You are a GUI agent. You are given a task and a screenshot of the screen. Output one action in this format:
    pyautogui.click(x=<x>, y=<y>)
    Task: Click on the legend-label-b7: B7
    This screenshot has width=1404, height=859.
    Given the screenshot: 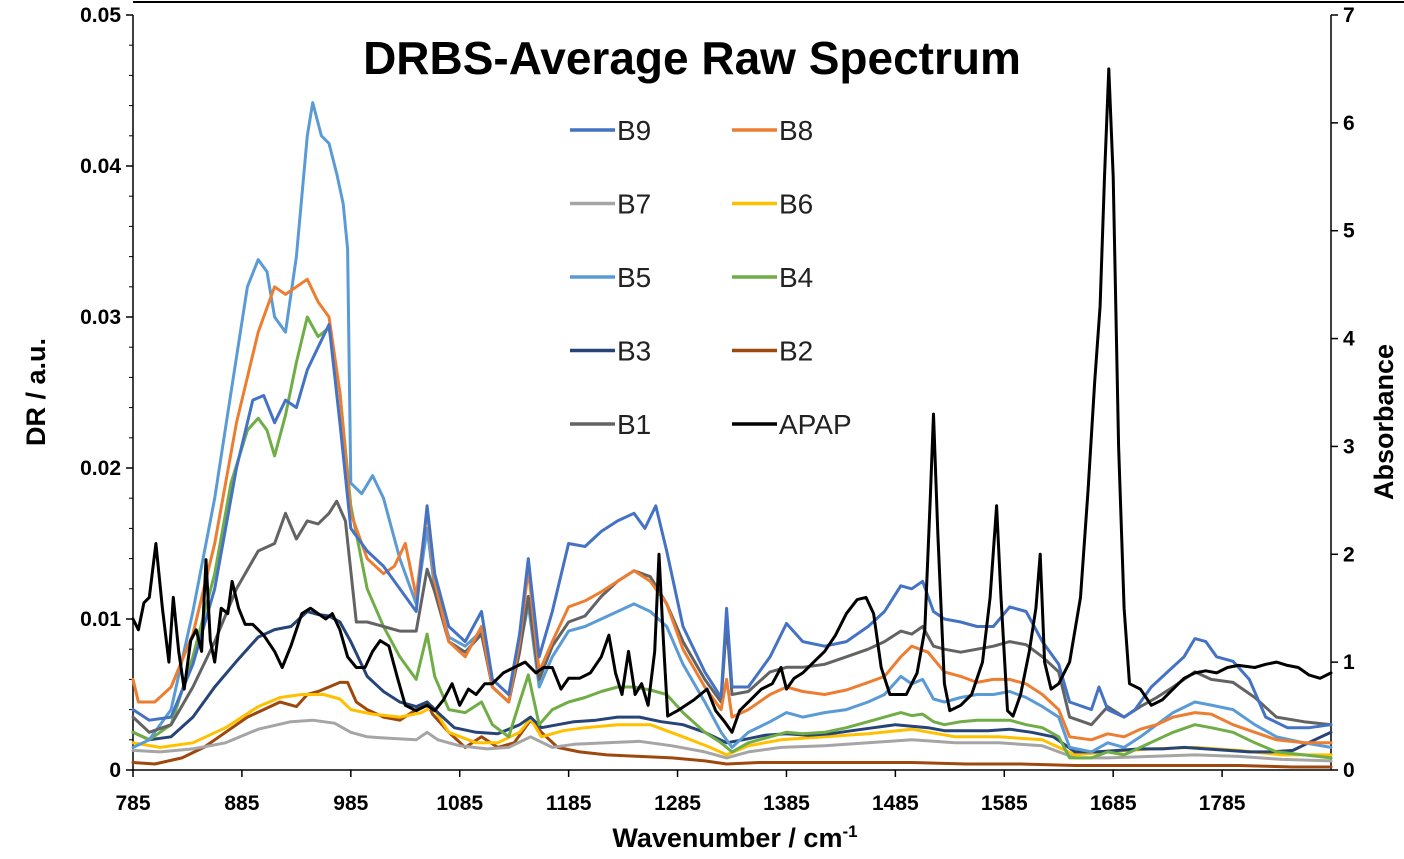 What is the action you would take?
    pyautogui.click(x=634, y=204)
    